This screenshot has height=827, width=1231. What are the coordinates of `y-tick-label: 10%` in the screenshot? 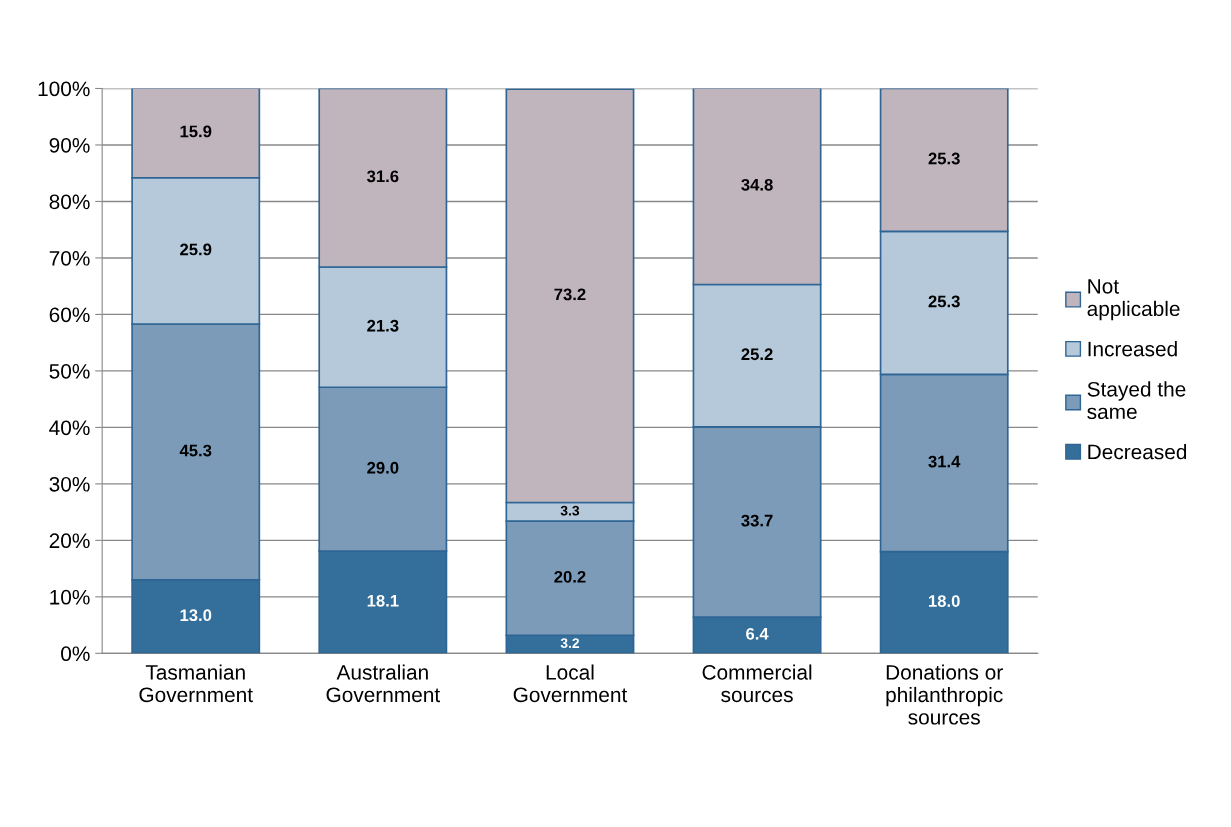 It's located at (70, 597).